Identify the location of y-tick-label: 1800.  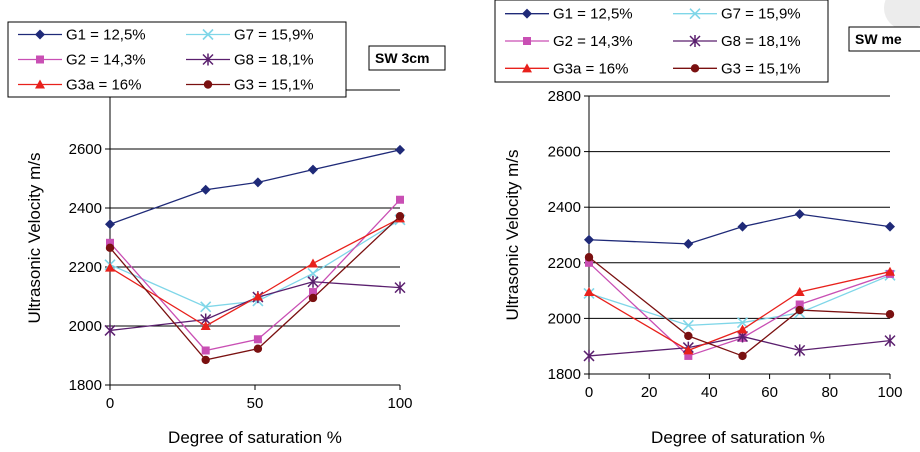
(564, 374).